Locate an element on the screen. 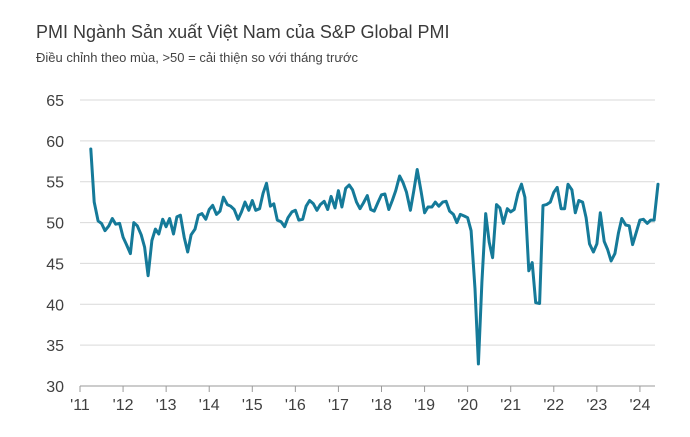  x-tick-label: '20 is located at coordinates (467, 405).